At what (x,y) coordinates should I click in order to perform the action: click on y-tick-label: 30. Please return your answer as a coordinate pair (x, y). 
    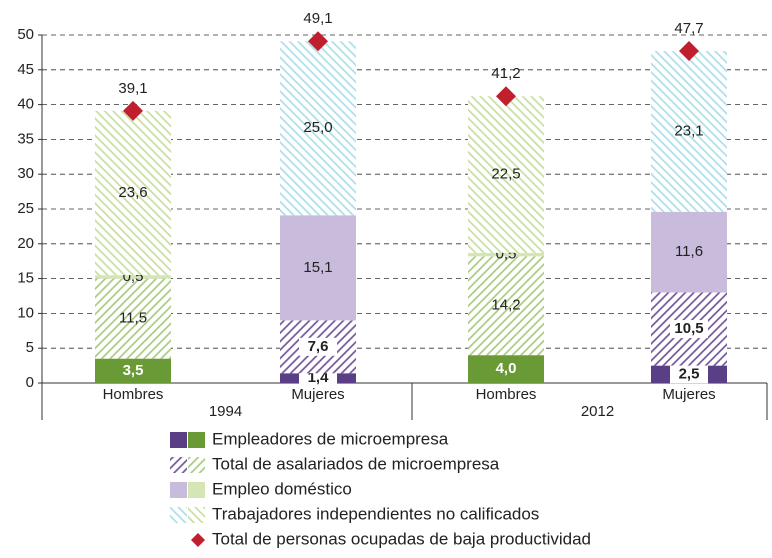
    Looking at the image, I should click on (25, 173).